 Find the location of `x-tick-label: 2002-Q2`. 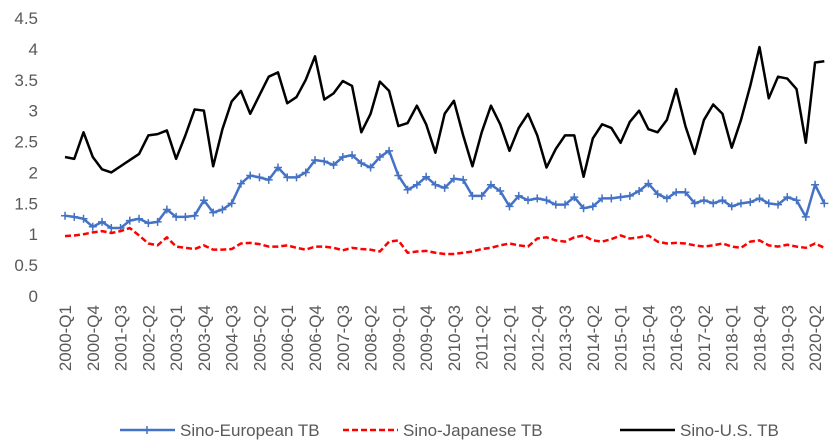

x-tick-label: 2002-Q2 is located at coordinates (148, 338).